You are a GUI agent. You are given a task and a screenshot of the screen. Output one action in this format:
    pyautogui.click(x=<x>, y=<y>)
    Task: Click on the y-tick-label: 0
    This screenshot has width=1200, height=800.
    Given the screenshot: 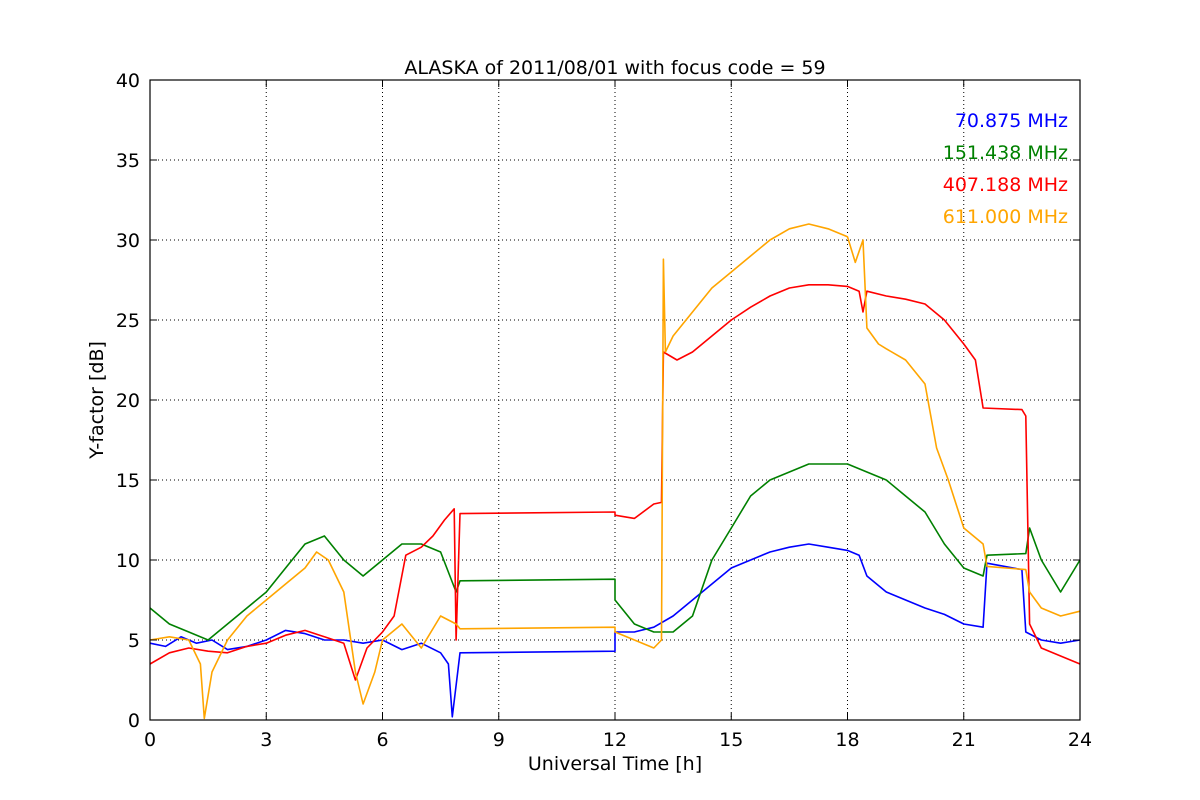 What is the action you would take?
    pyautogui.click(x=134, y=721)
    